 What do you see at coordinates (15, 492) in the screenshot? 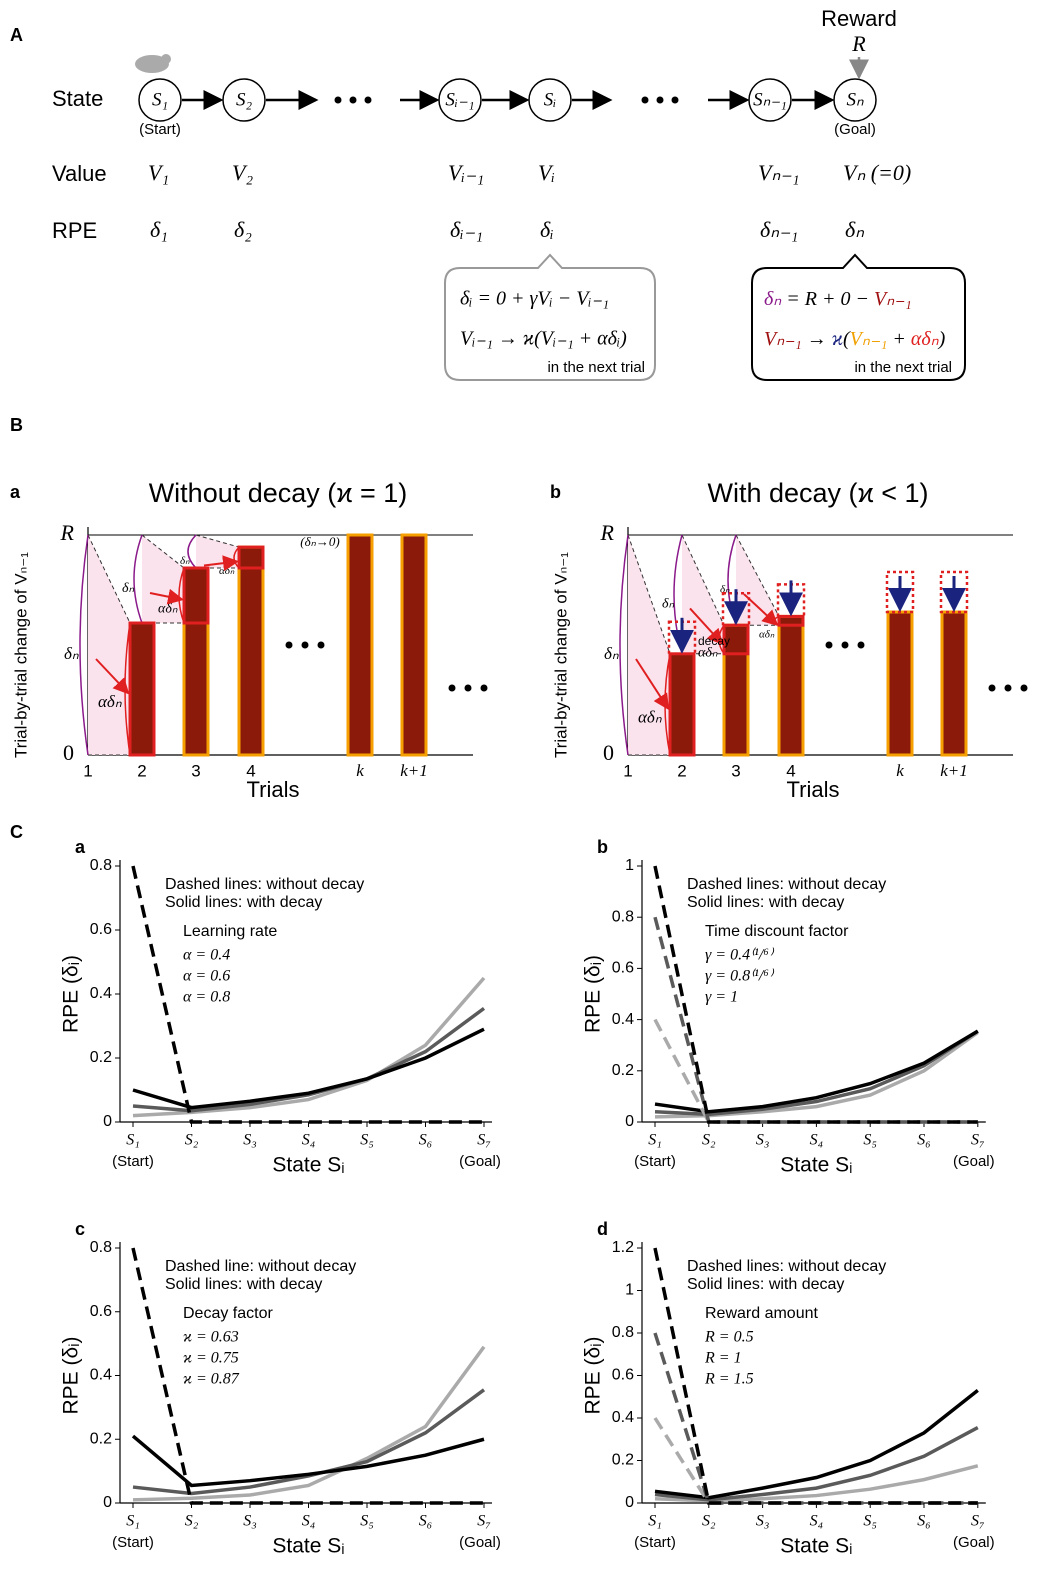
I see `panel-letter: a` at bounding box center [15, 492].